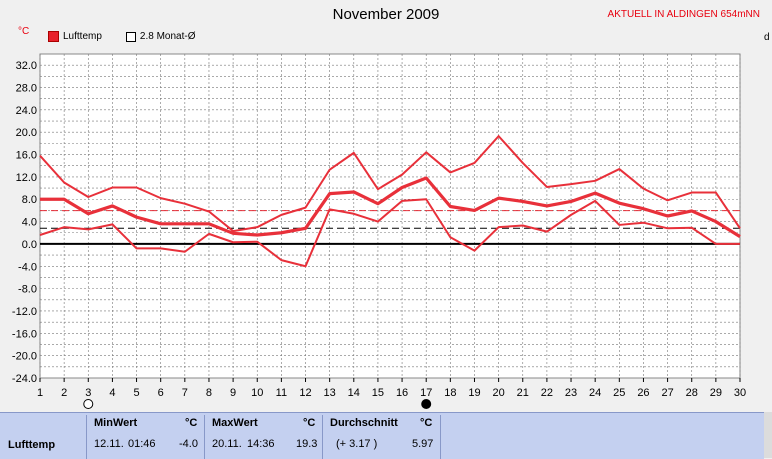 The image size is (772, 459). I want to click on x-tick-label: 19, so click(474, 393).